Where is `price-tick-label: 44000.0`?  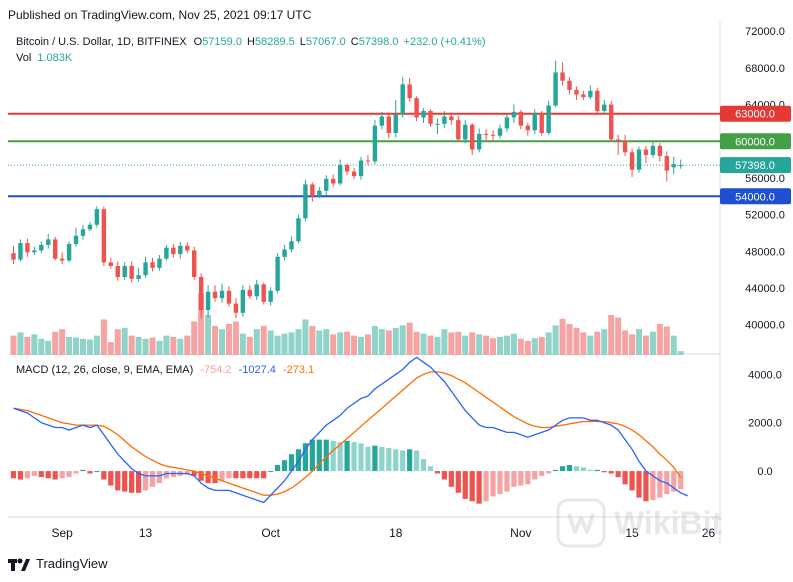
price-tick-label: 44000.0 is located at coordinates (765, 289).